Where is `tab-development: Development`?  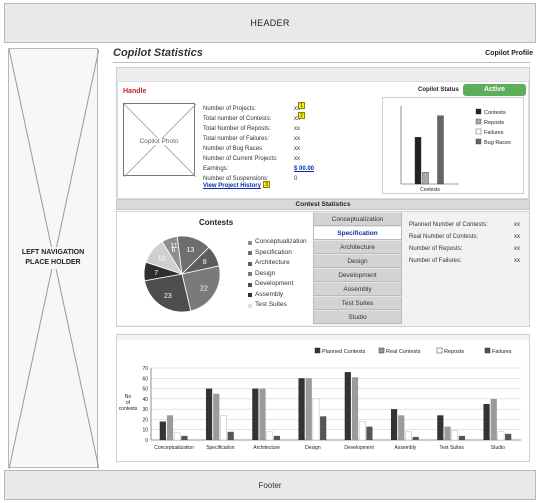
tab-development: Development is located at coordinates (357, 275).